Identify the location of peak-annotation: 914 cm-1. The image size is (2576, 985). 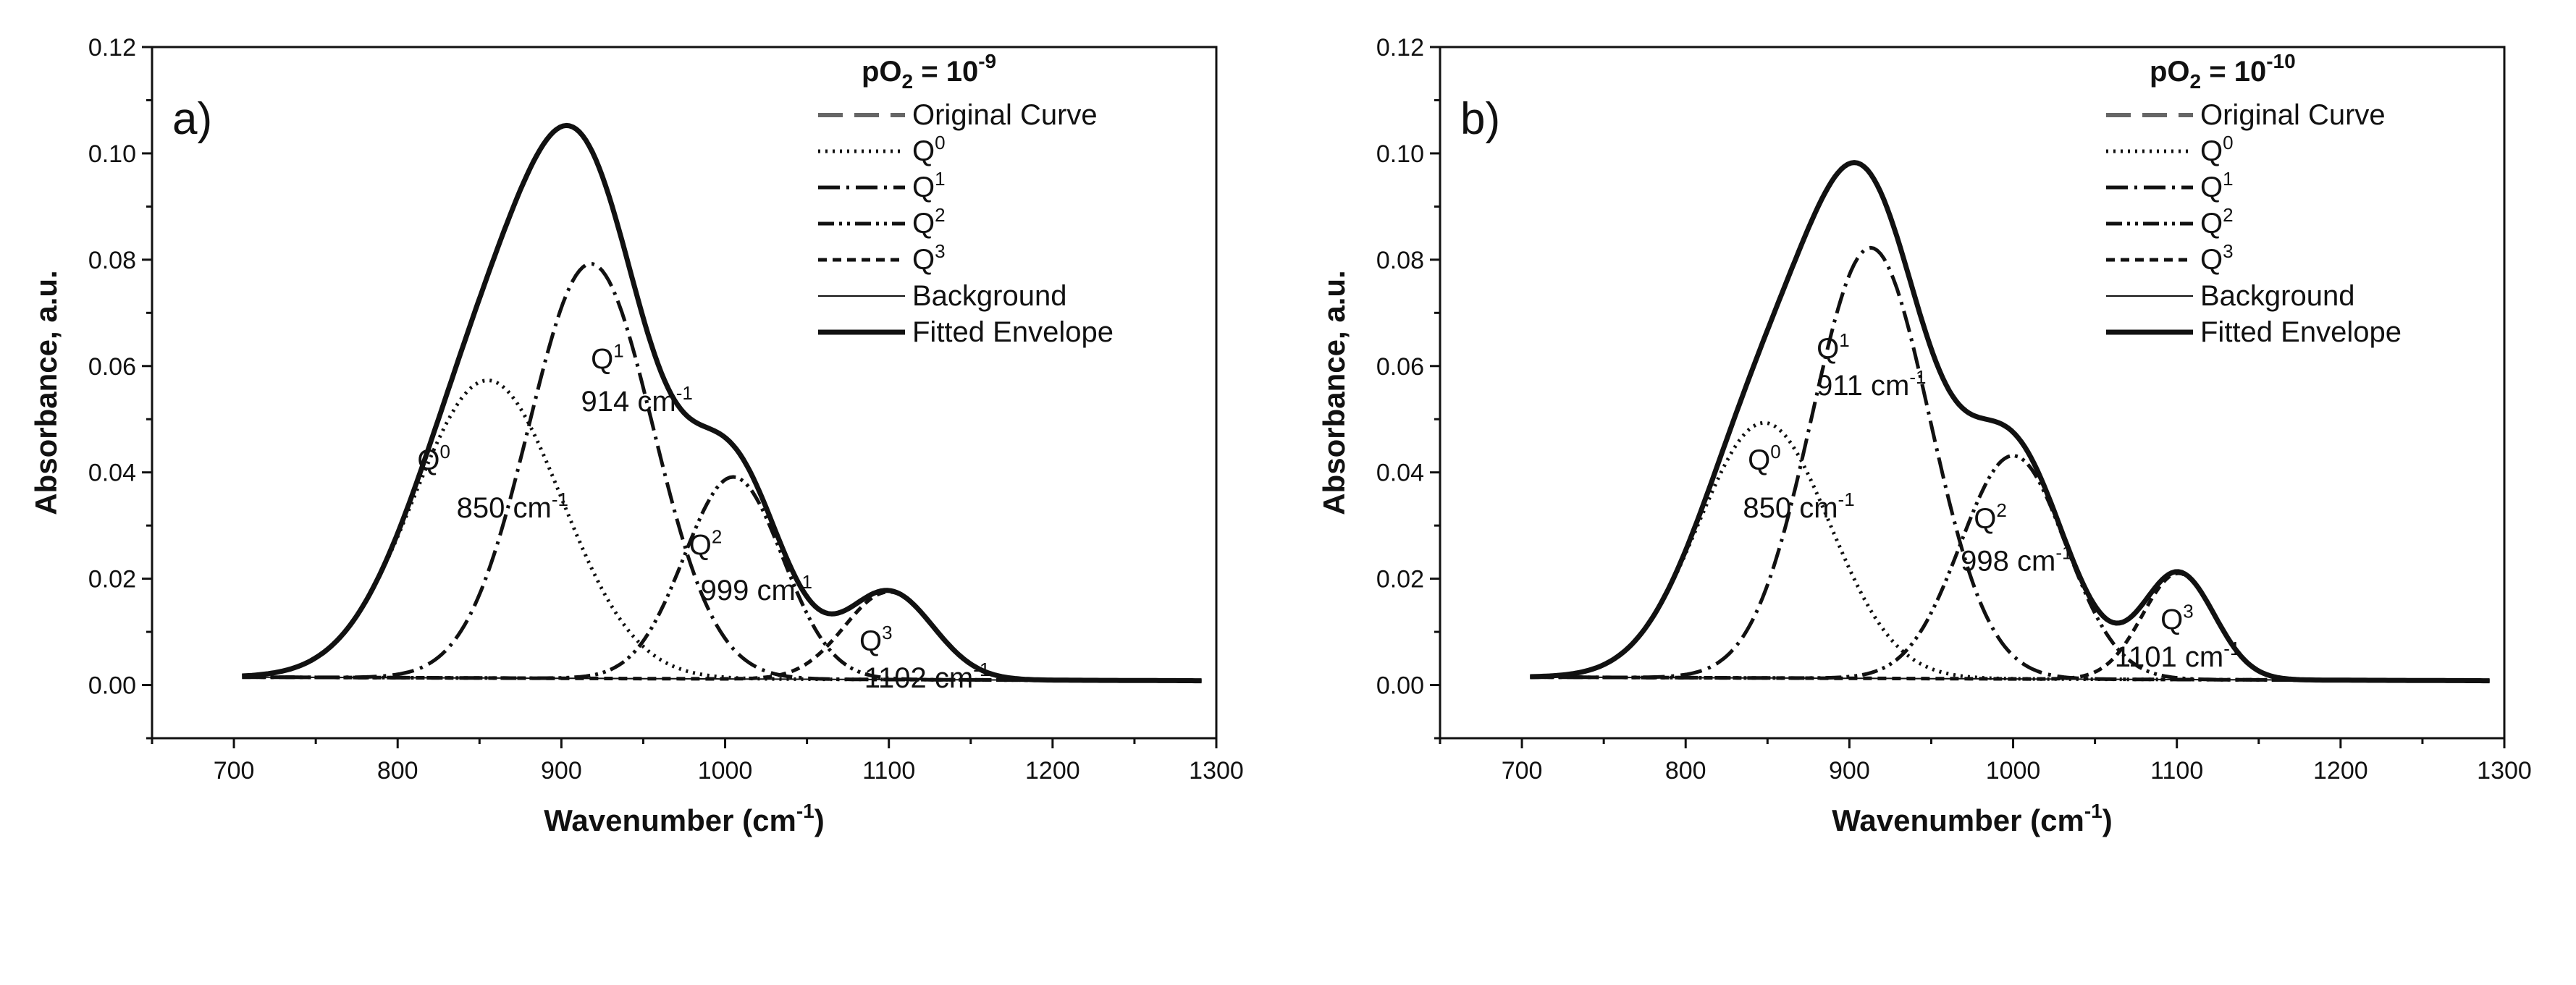
(637, 400).